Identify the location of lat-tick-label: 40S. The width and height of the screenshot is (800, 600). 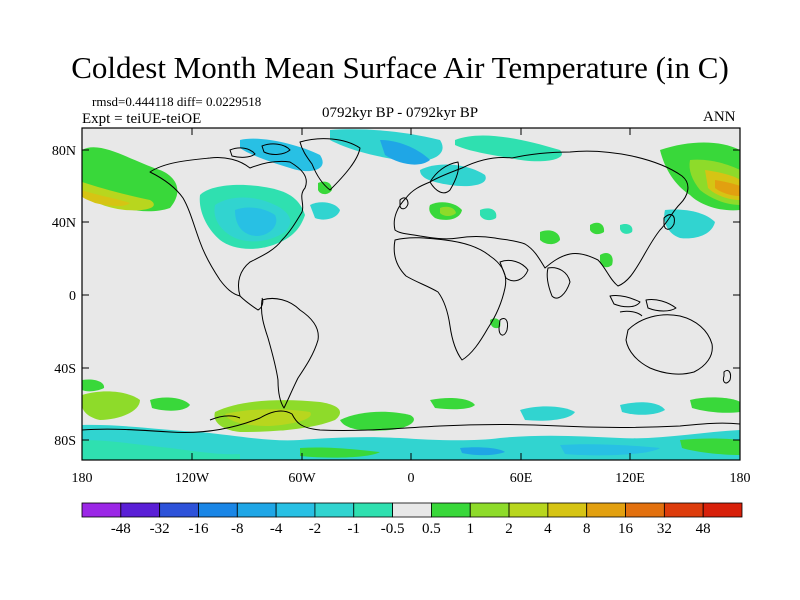
(65, 369).